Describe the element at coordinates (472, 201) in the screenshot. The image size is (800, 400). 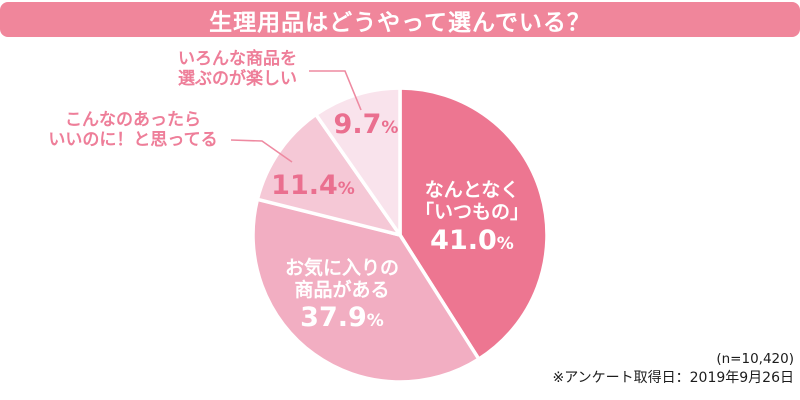
I see `slice-label-text: なんとなく 「いつもの」` at that location.